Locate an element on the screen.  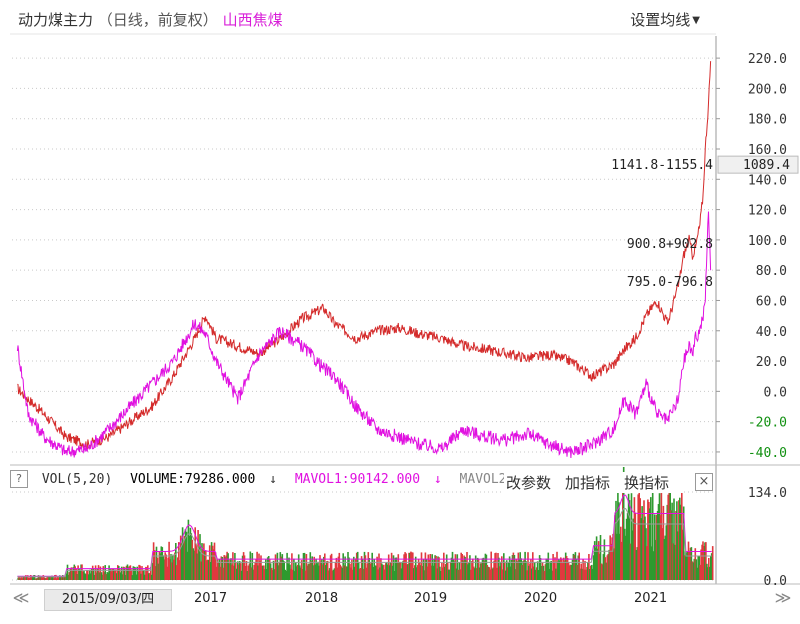
compare-instrument: 山西焦煤 is located at coordinates (252, 20).